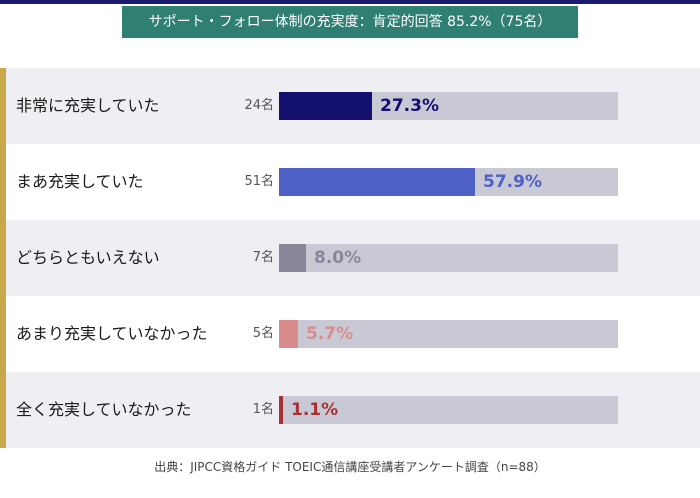  What do you see at coordinates (512, 182) in the screenshot?
I see `percent-label: 57.9%` at bounding box center [512, 182].